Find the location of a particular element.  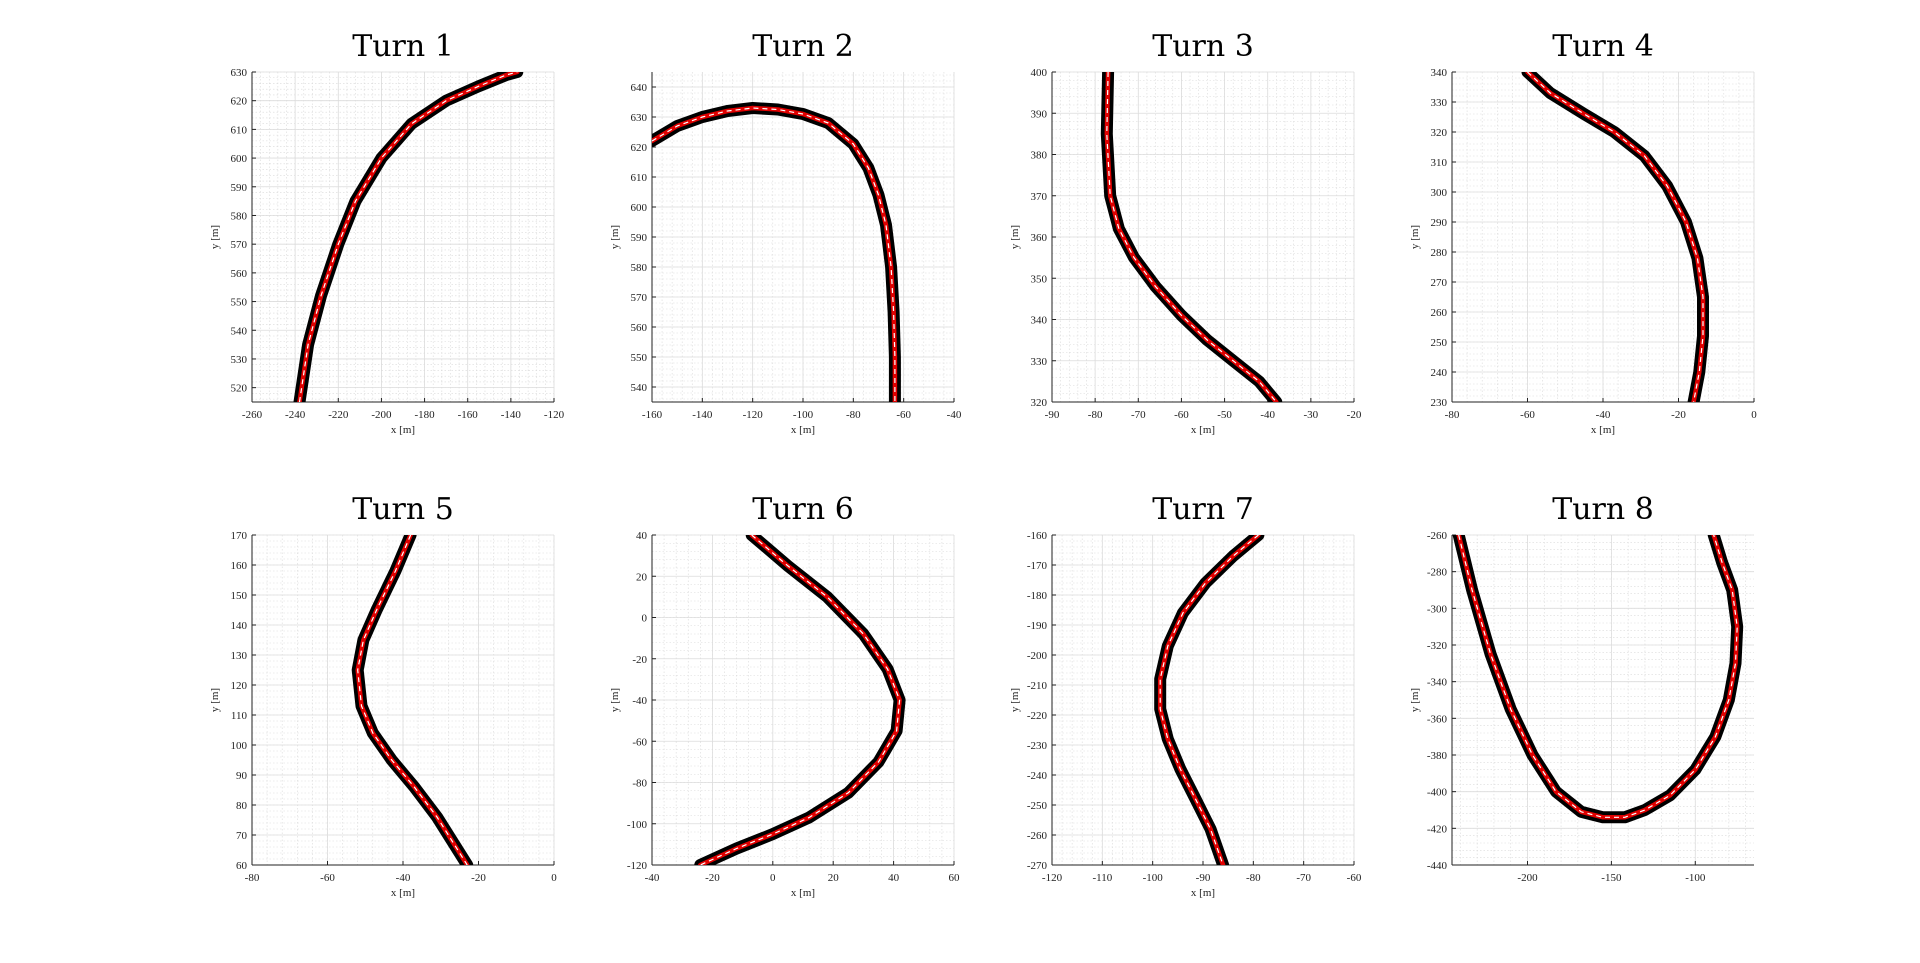

y-tick-label: -270 is located at coordinates (1037, 866).